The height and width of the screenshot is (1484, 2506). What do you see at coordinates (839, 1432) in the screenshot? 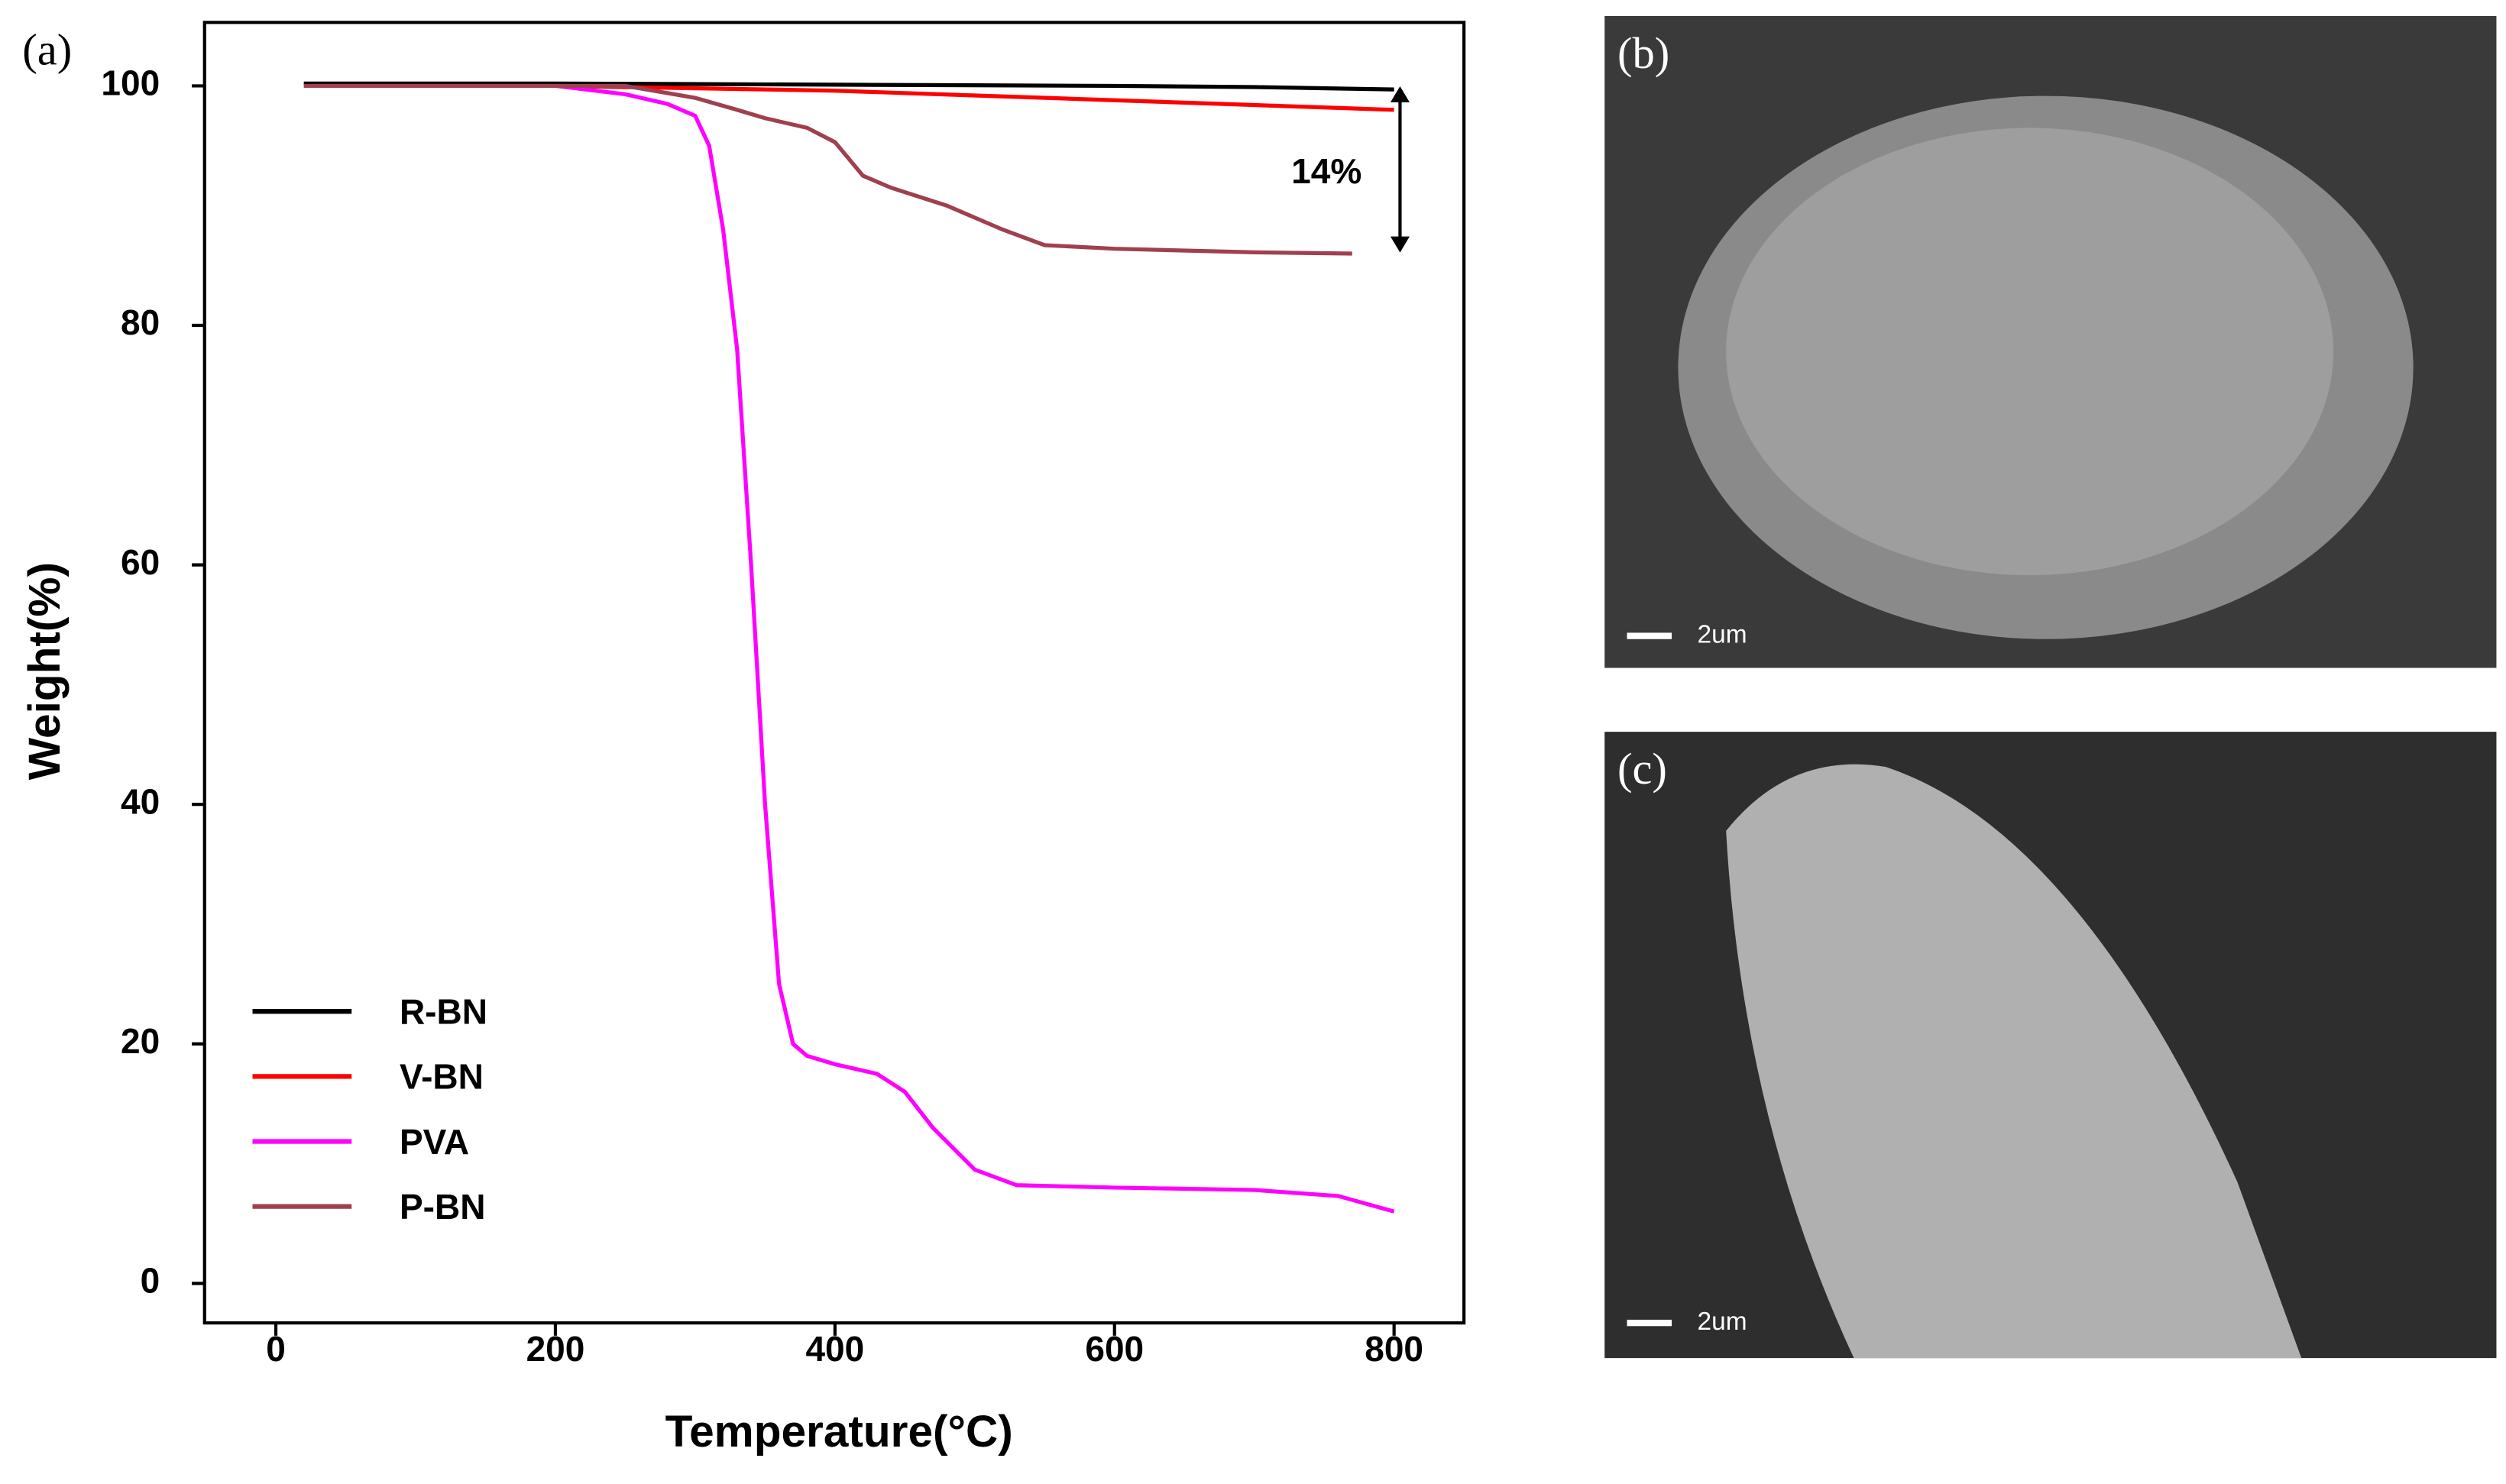
I see `x-axis-label: Temperature(°C)` at bounding box center [839, 1432].